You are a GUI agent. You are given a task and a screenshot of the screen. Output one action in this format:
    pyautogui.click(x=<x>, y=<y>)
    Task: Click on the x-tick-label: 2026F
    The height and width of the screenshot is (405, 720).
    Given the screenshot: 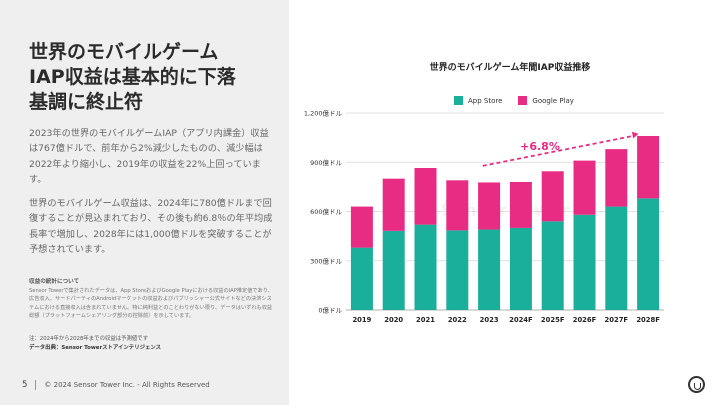 What is the action you would take?
    pyautogui.click(x=585, y=320)
    